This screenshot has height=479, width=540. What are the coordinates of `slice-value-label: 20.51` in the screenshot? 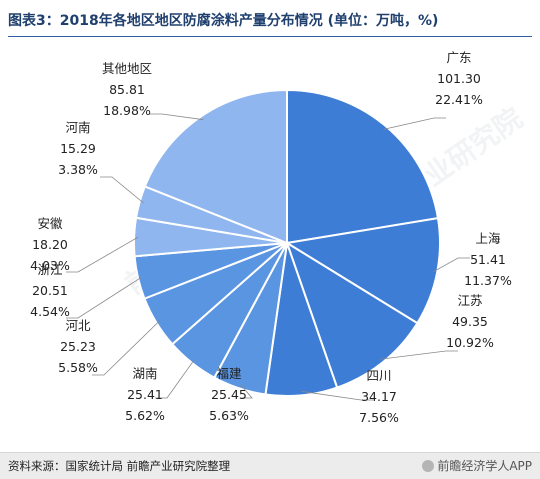 It's located at (50, 290).